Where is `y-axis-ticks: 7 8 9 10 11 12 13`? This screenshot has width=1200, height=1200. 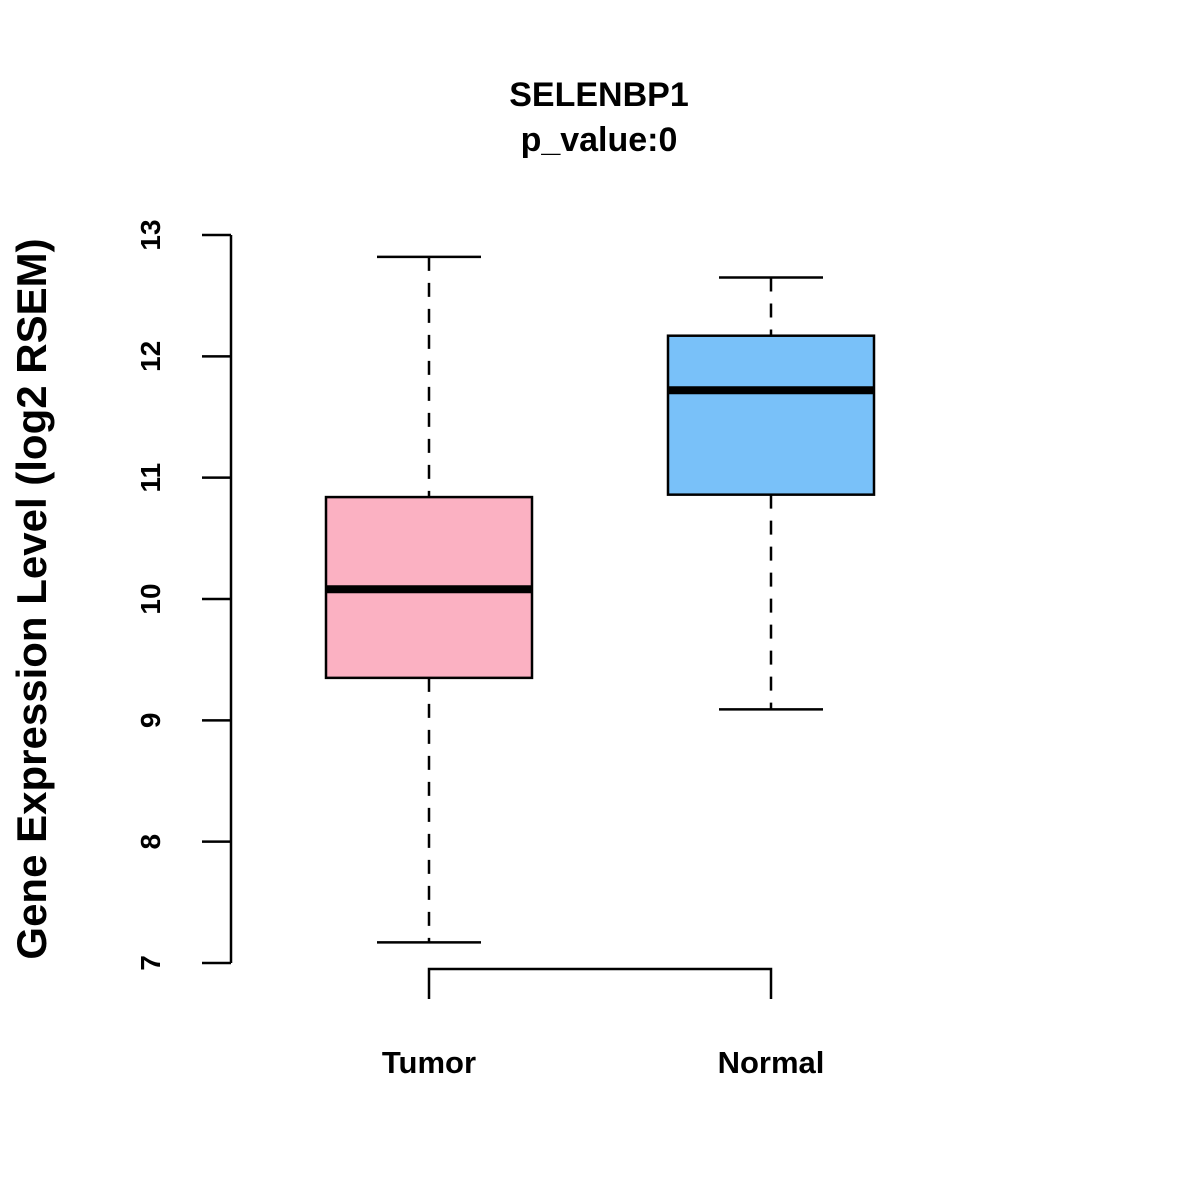
y-axis-ticks: 7 8 9 10 11 12 13 is located at coordinates (183, 595).